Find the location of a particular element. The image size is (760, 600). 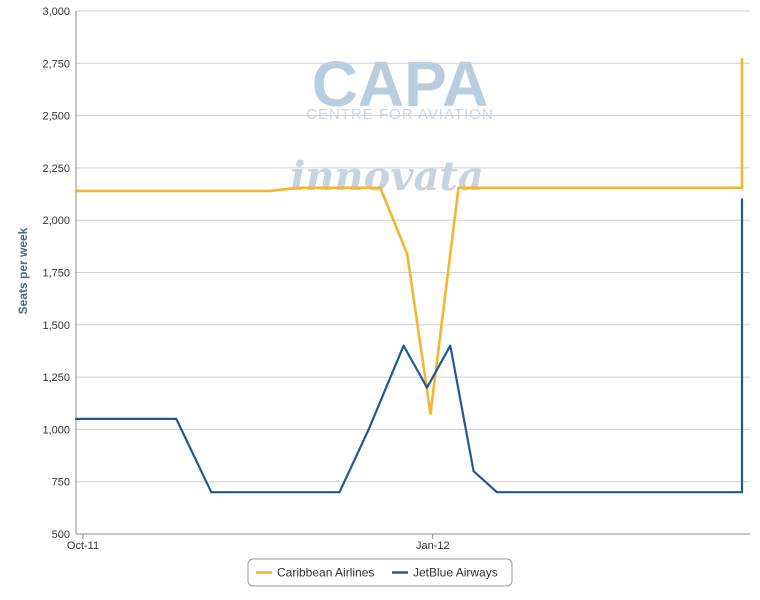

watermark: CAPA CENTRE FOR AVIATION innovata is located at coordinates (392, 124).